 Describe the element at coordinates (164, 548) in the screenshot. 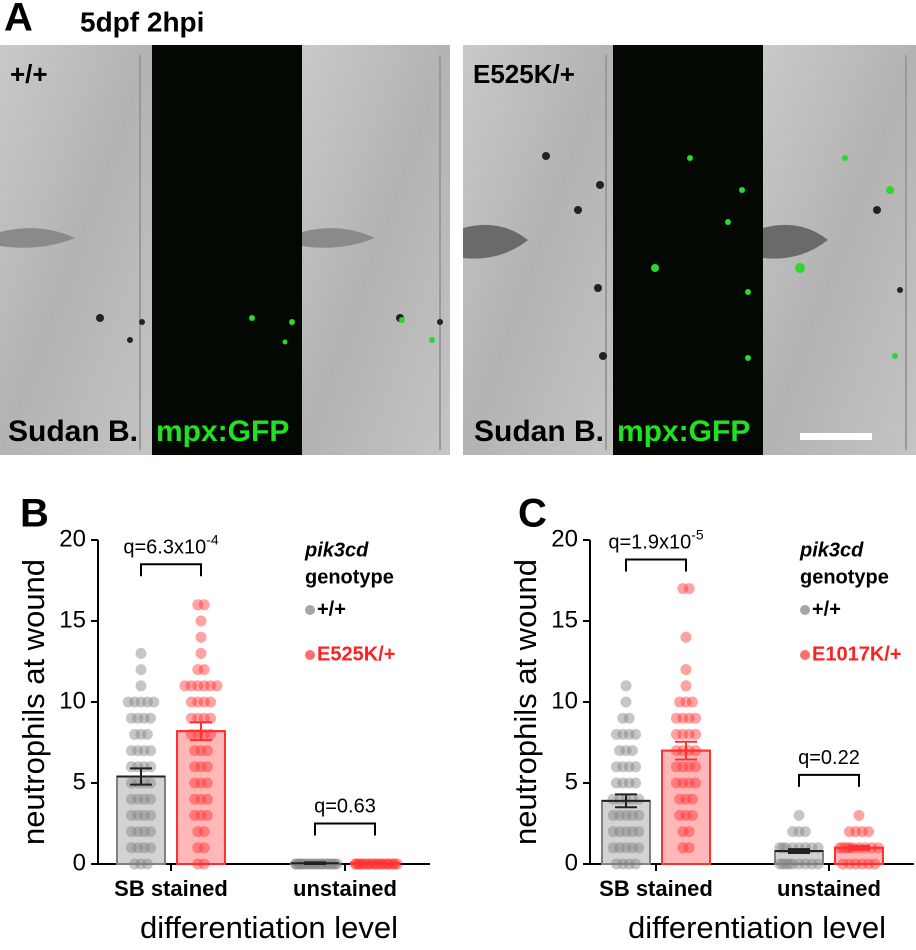

I see `q-value-text: q=6.3x10` at that location.